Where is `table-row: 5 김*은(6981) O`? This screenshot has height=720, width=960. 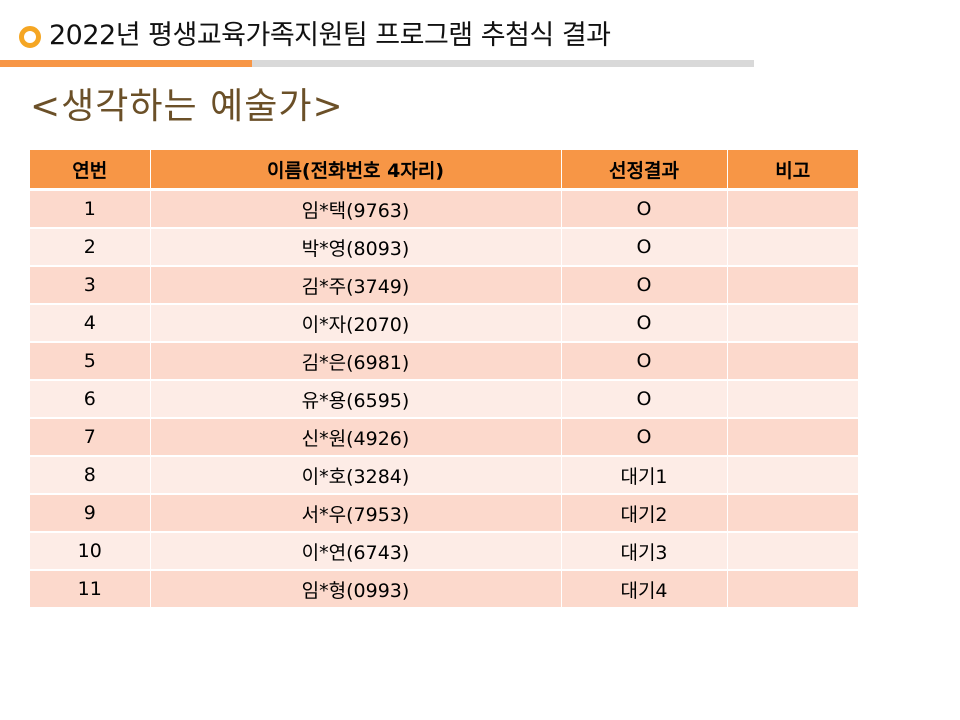
table-row: 5 김*은(6981) O is located at coordinates (444, 361).